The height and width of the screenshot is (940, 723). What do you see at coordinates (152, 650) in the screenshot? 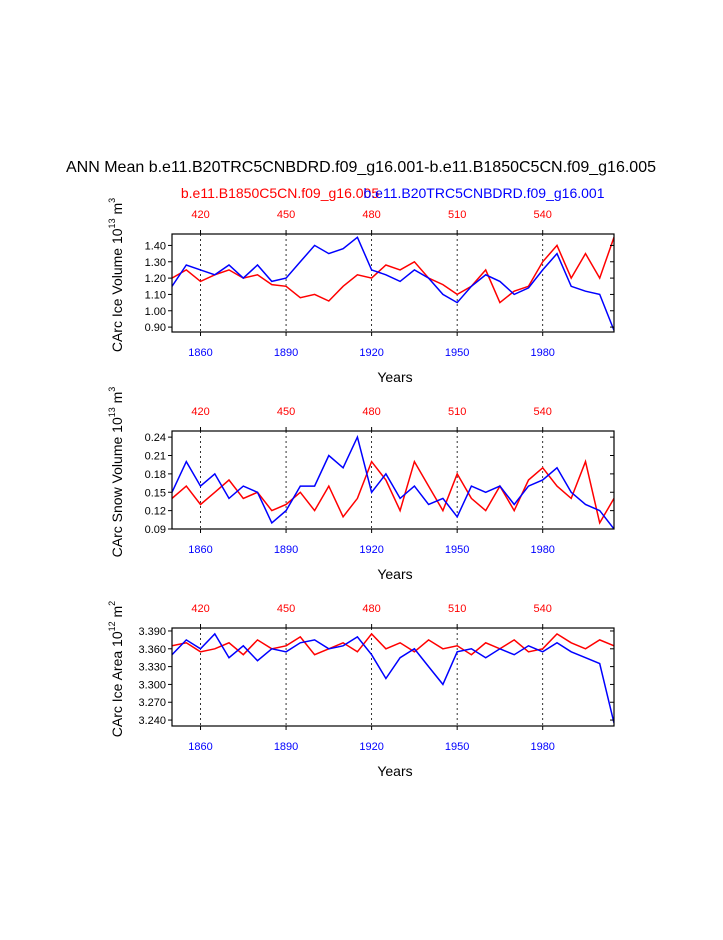
I see `y-tick-label: 3.360` at bounding box center [152, 650].